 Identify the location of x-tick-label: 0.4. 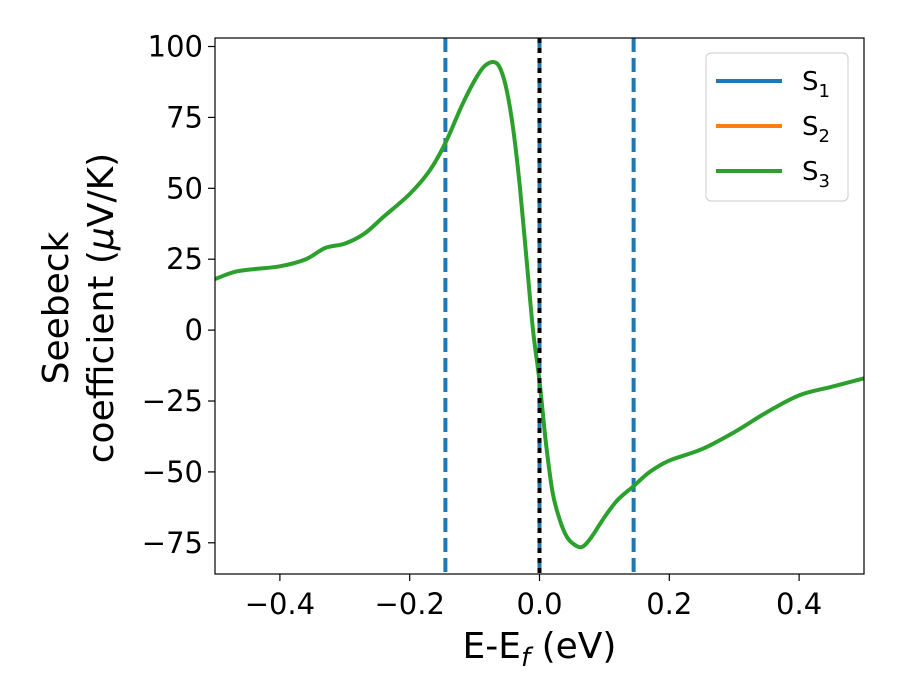
(799, 604).